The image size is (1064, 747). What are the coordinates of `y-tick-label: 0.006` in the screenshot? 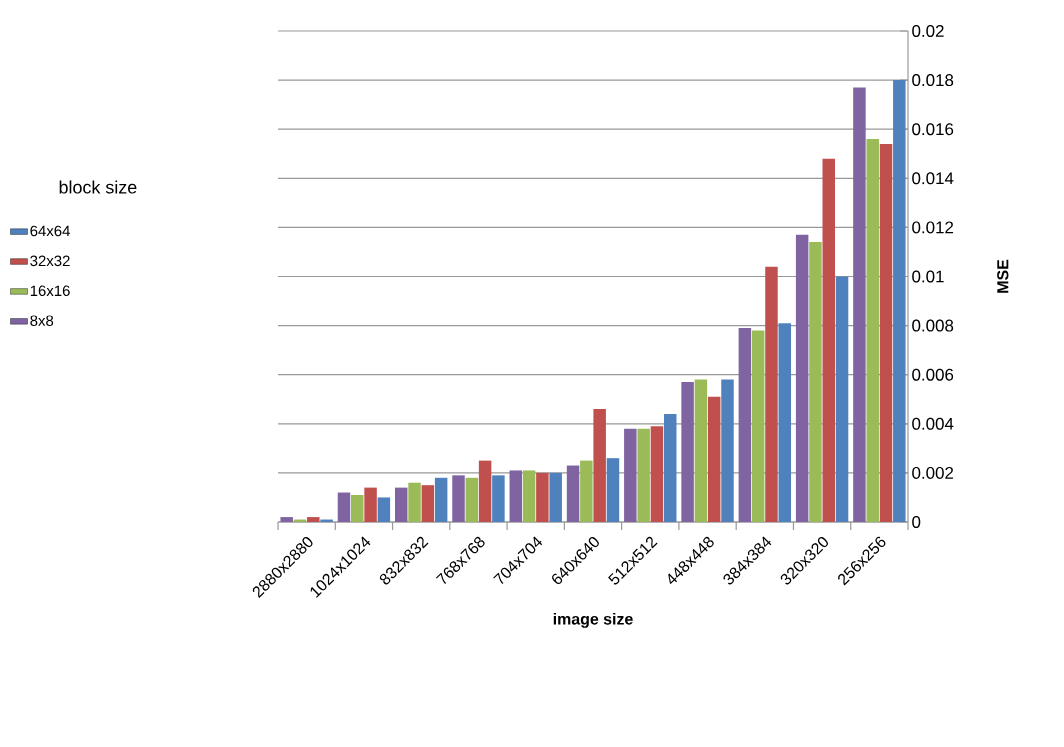 It's located at (933, 374).